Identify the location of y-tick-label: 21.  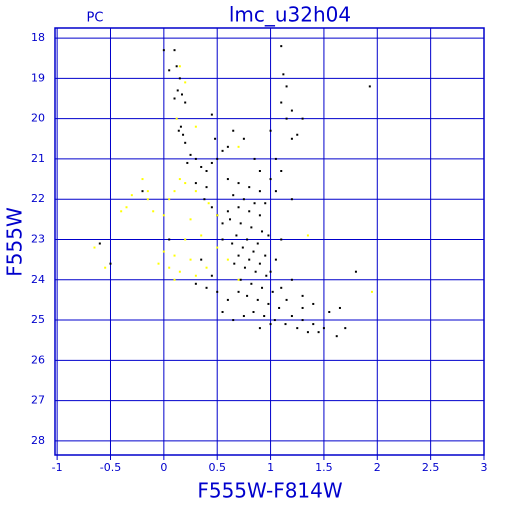
(38, 158).